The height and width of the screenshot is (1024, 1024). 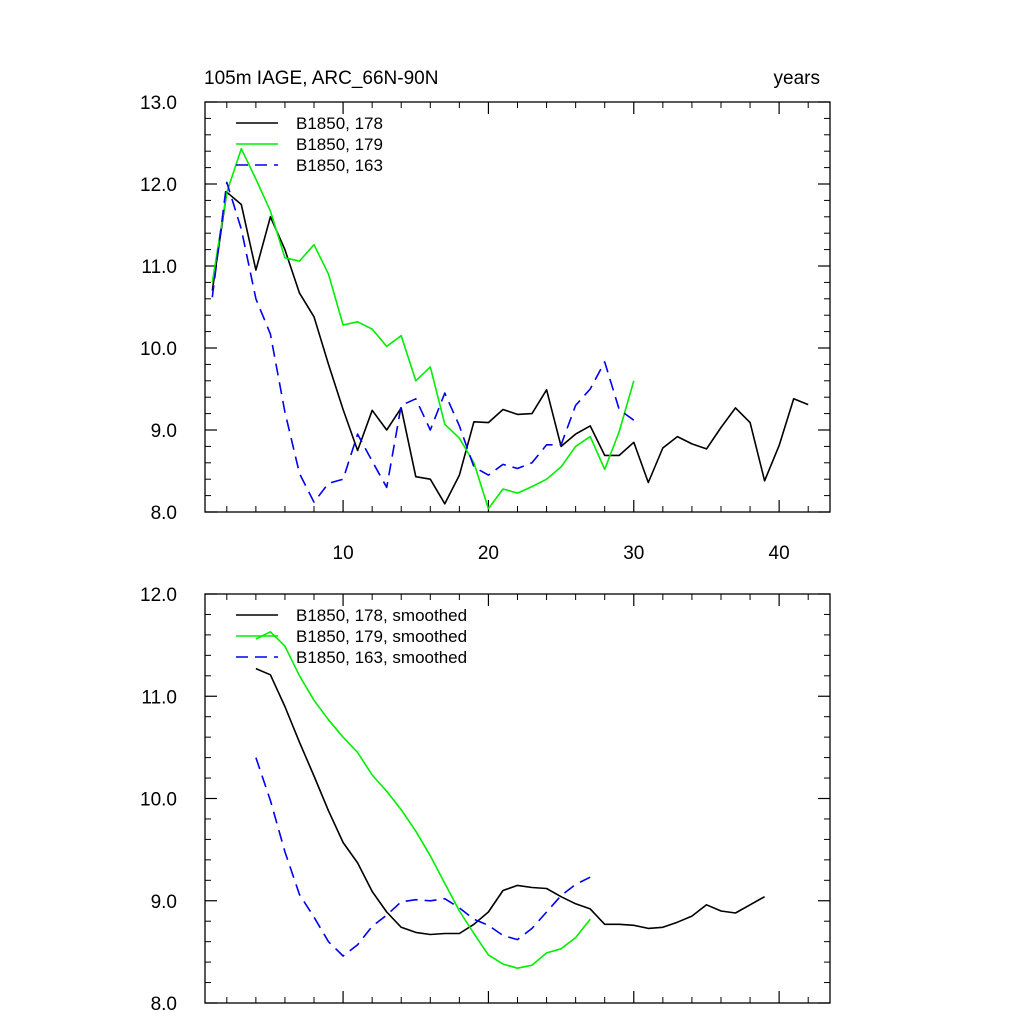 What do you see at coordinates (381, 615) in the screenshot?
I see `legend-label: B1850, 178, smoothed` at bounding box center [381, 615].